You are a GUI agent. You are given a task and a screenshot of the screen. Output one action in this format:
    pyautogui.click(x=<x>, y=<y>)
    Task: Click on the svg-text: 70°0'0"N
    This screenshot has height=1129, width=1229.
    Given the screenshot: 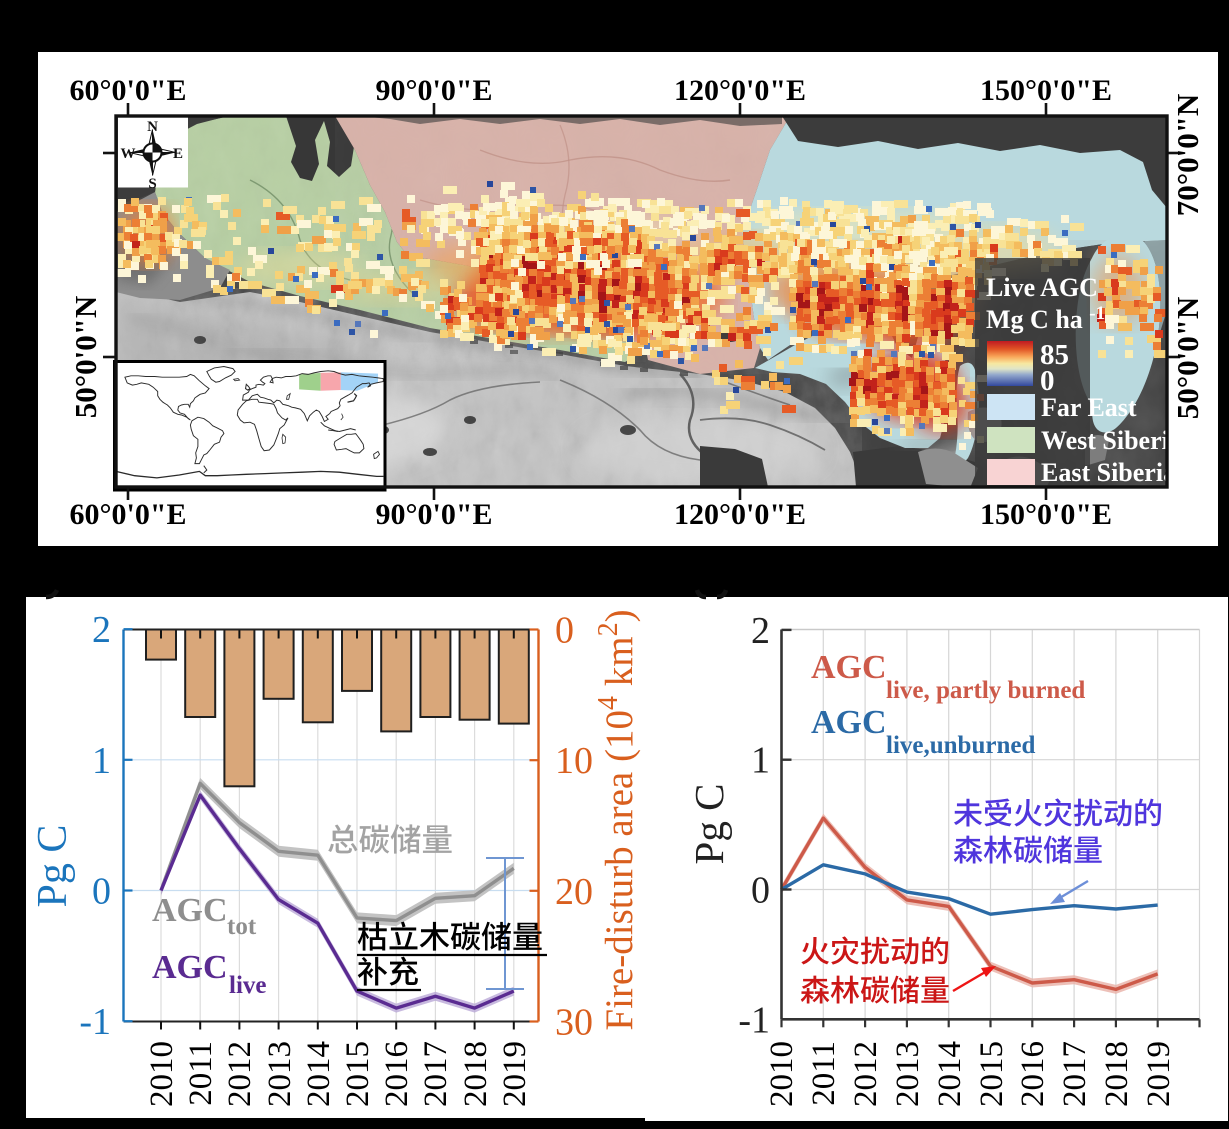 What is the action you would take?
    pyautogui.click(x=1187, y=155)
    